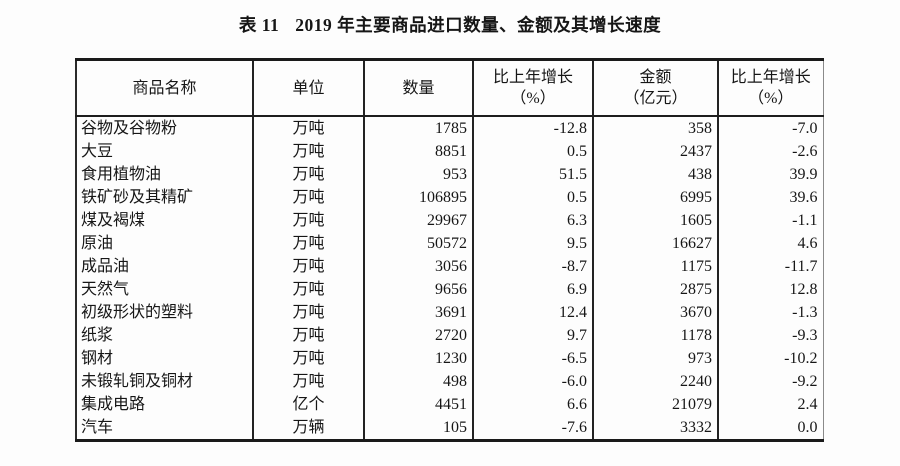 The image size is (900, 466). What do you see at coordinates (532, 335) in the screenshot?
I see `quantity-growth-cell: 9.7` at bounding box center [532, 335].